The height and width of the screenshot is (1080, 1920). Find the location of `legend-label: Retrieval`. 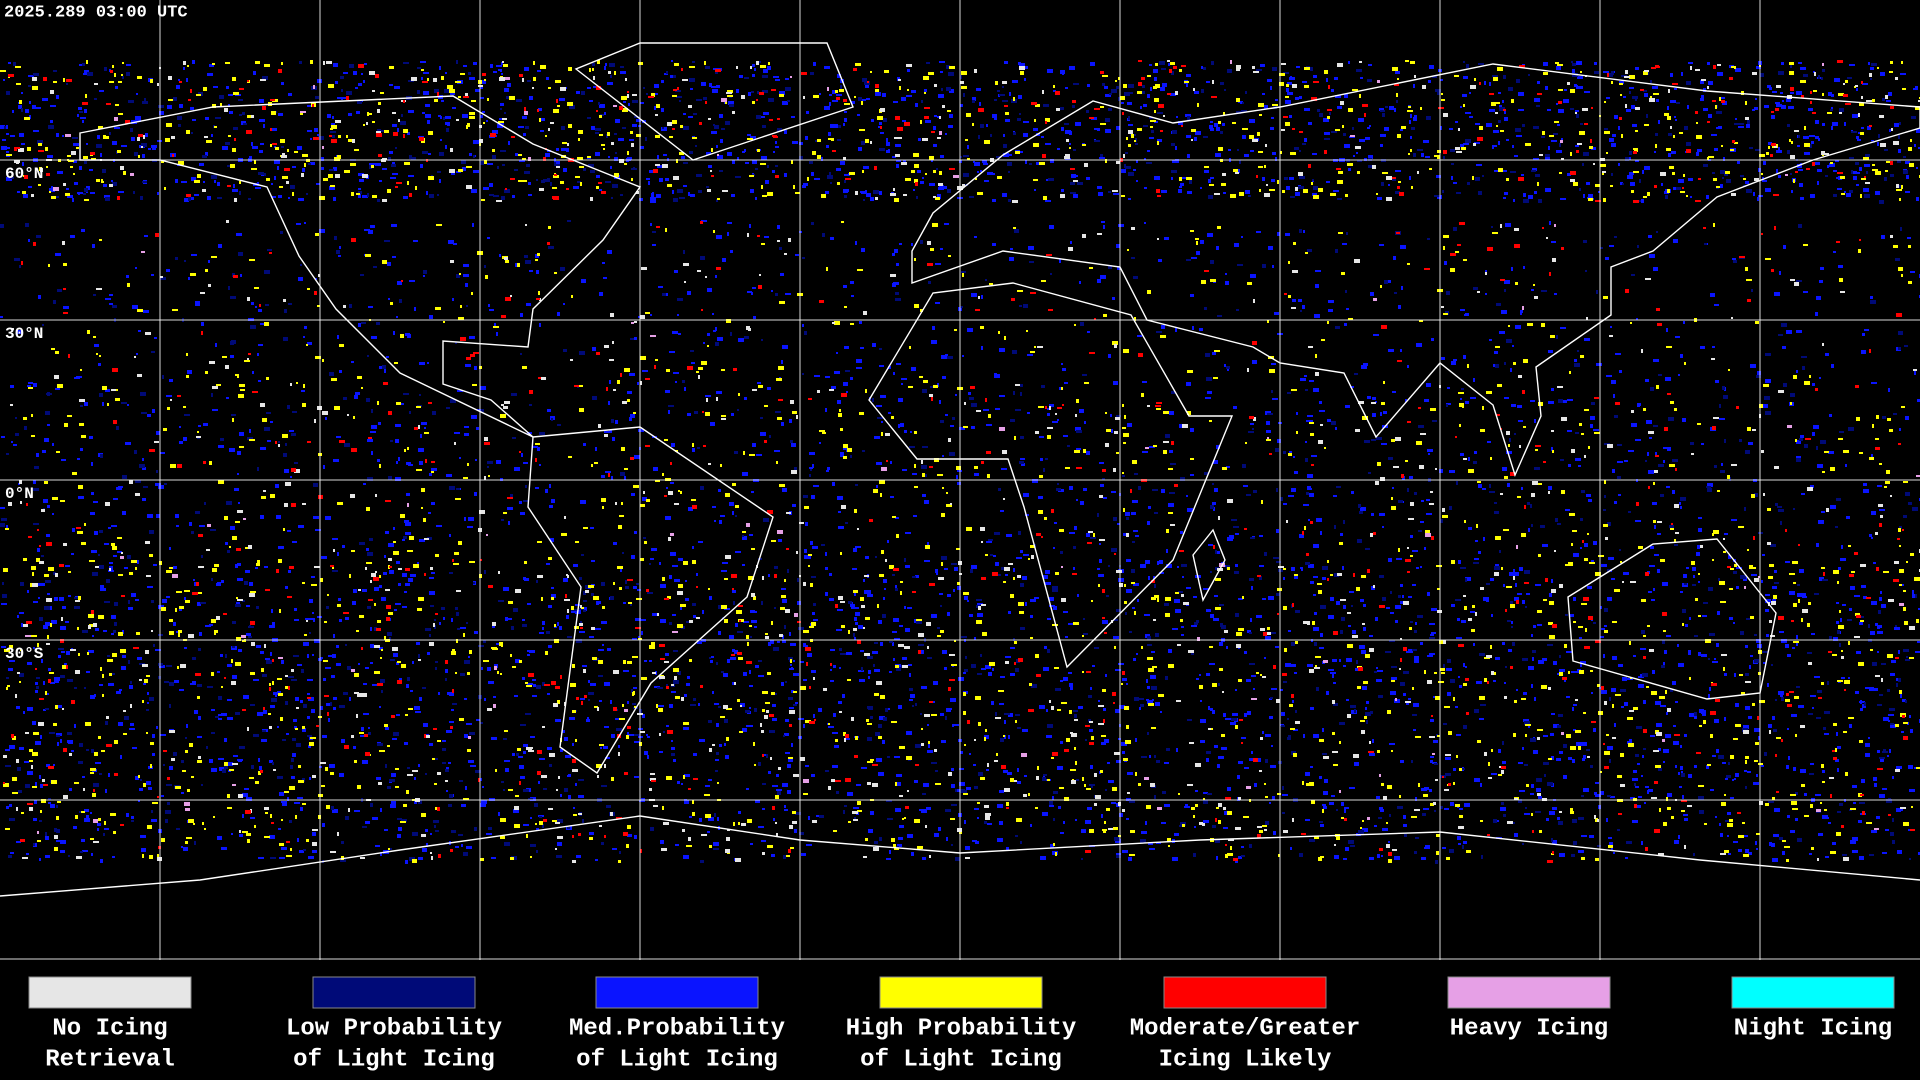

legend-label: Retrieval is located at coordinates (110, 1059).